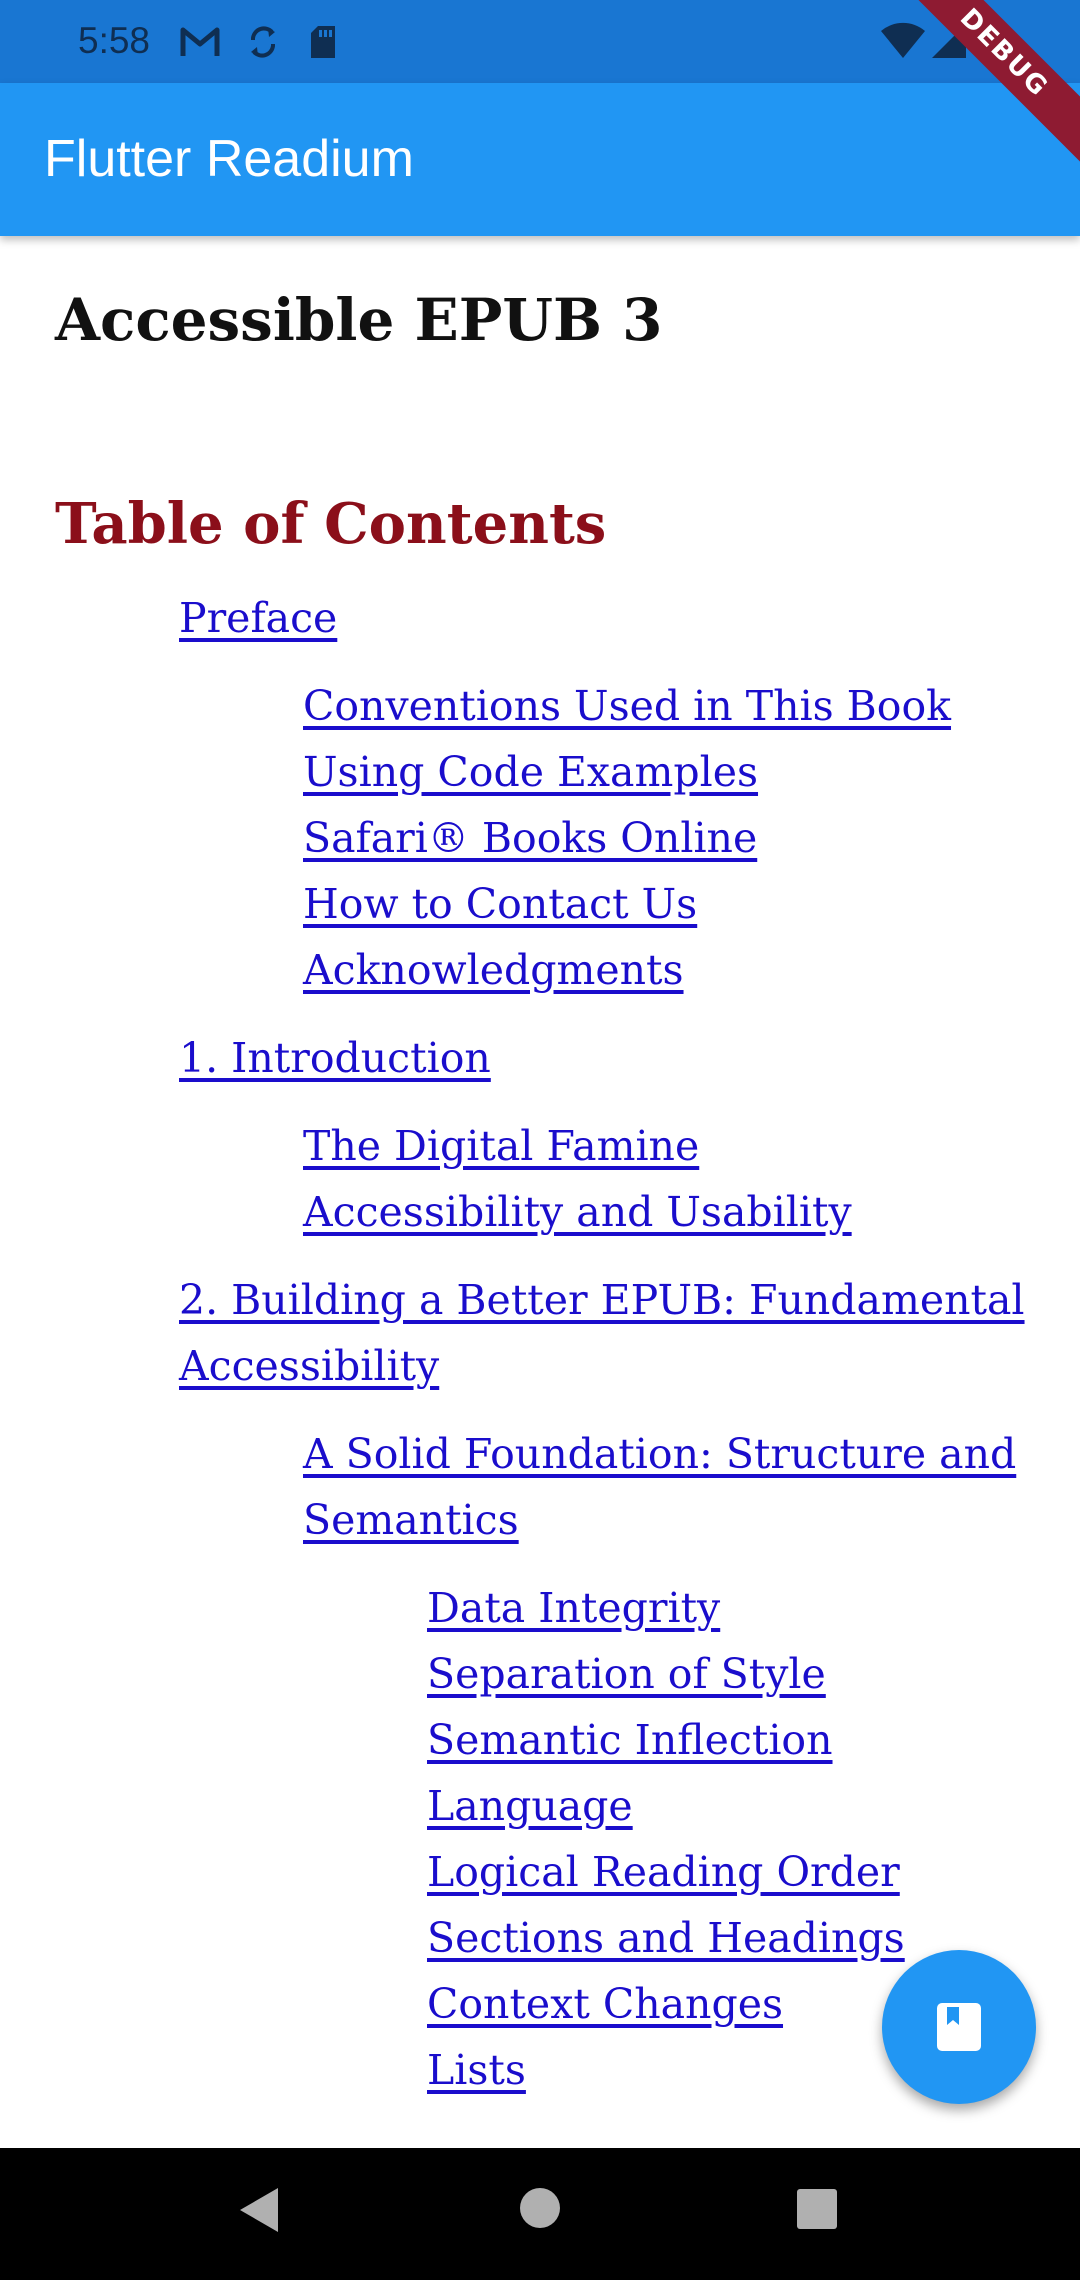 The image size is (1080, 2280). I want to click on toc-link-separation-of-style: Separation of Style, so click(626, 1674).